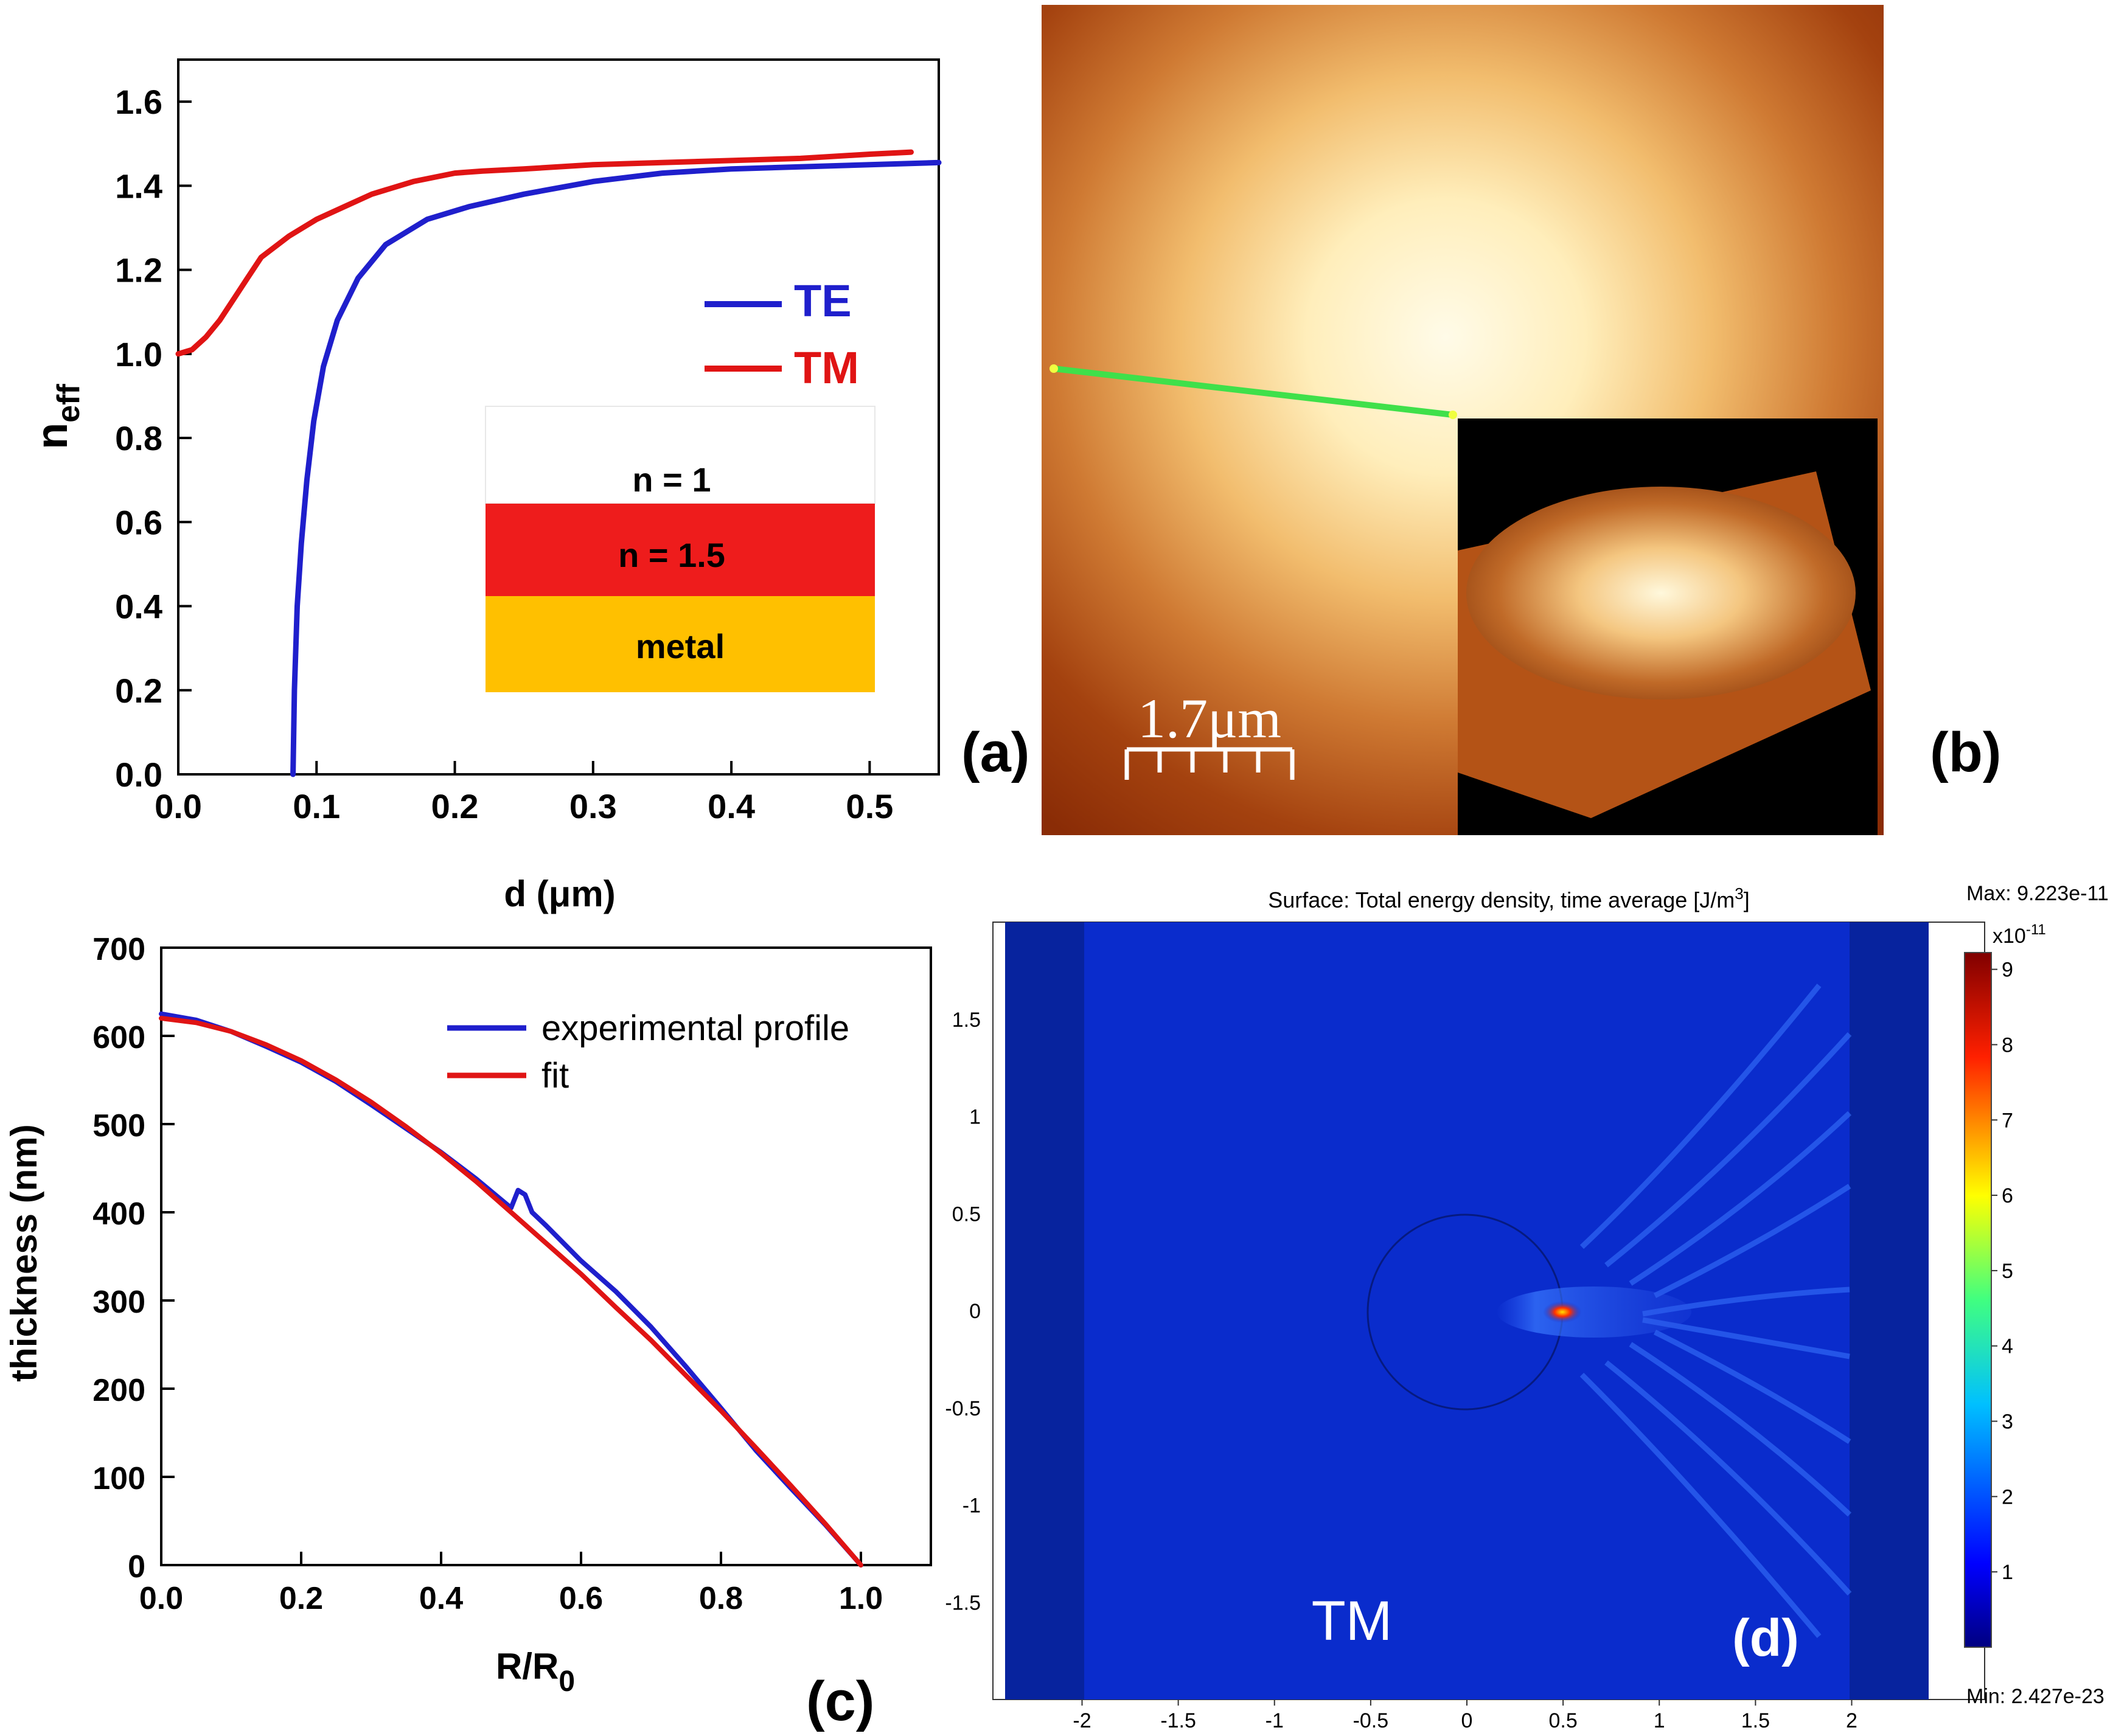 This screenshot has height=1736, width=2127. What do you see at coordinates (972, 1506) in the screenshot?
I see `panel-d-ytick-label: -1` at bounding box center [972, 1506].